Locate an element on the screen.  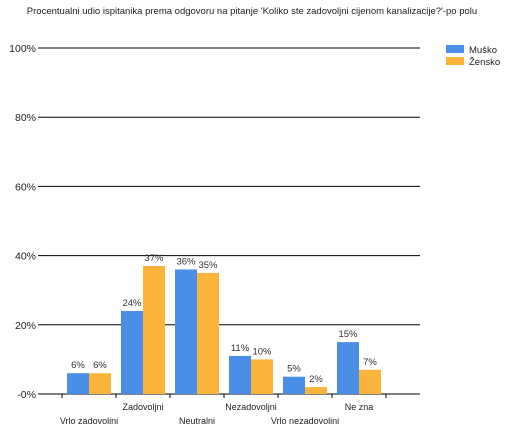
legend-label: Muško is located at coordinates (483, 50).